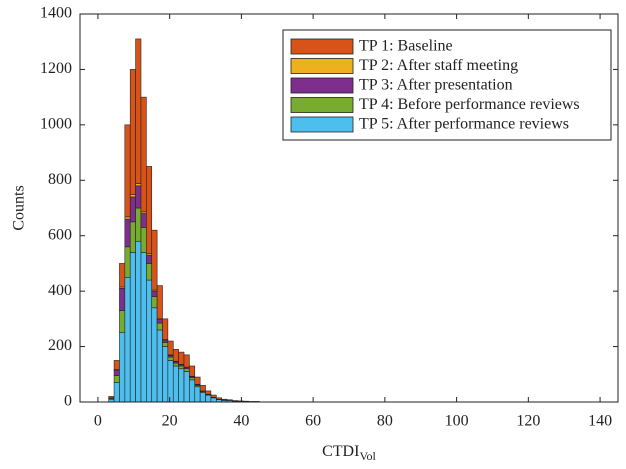 This screenshot has width=626, height=469. I want to click on y-tick-label: 400, so click(60, 290).